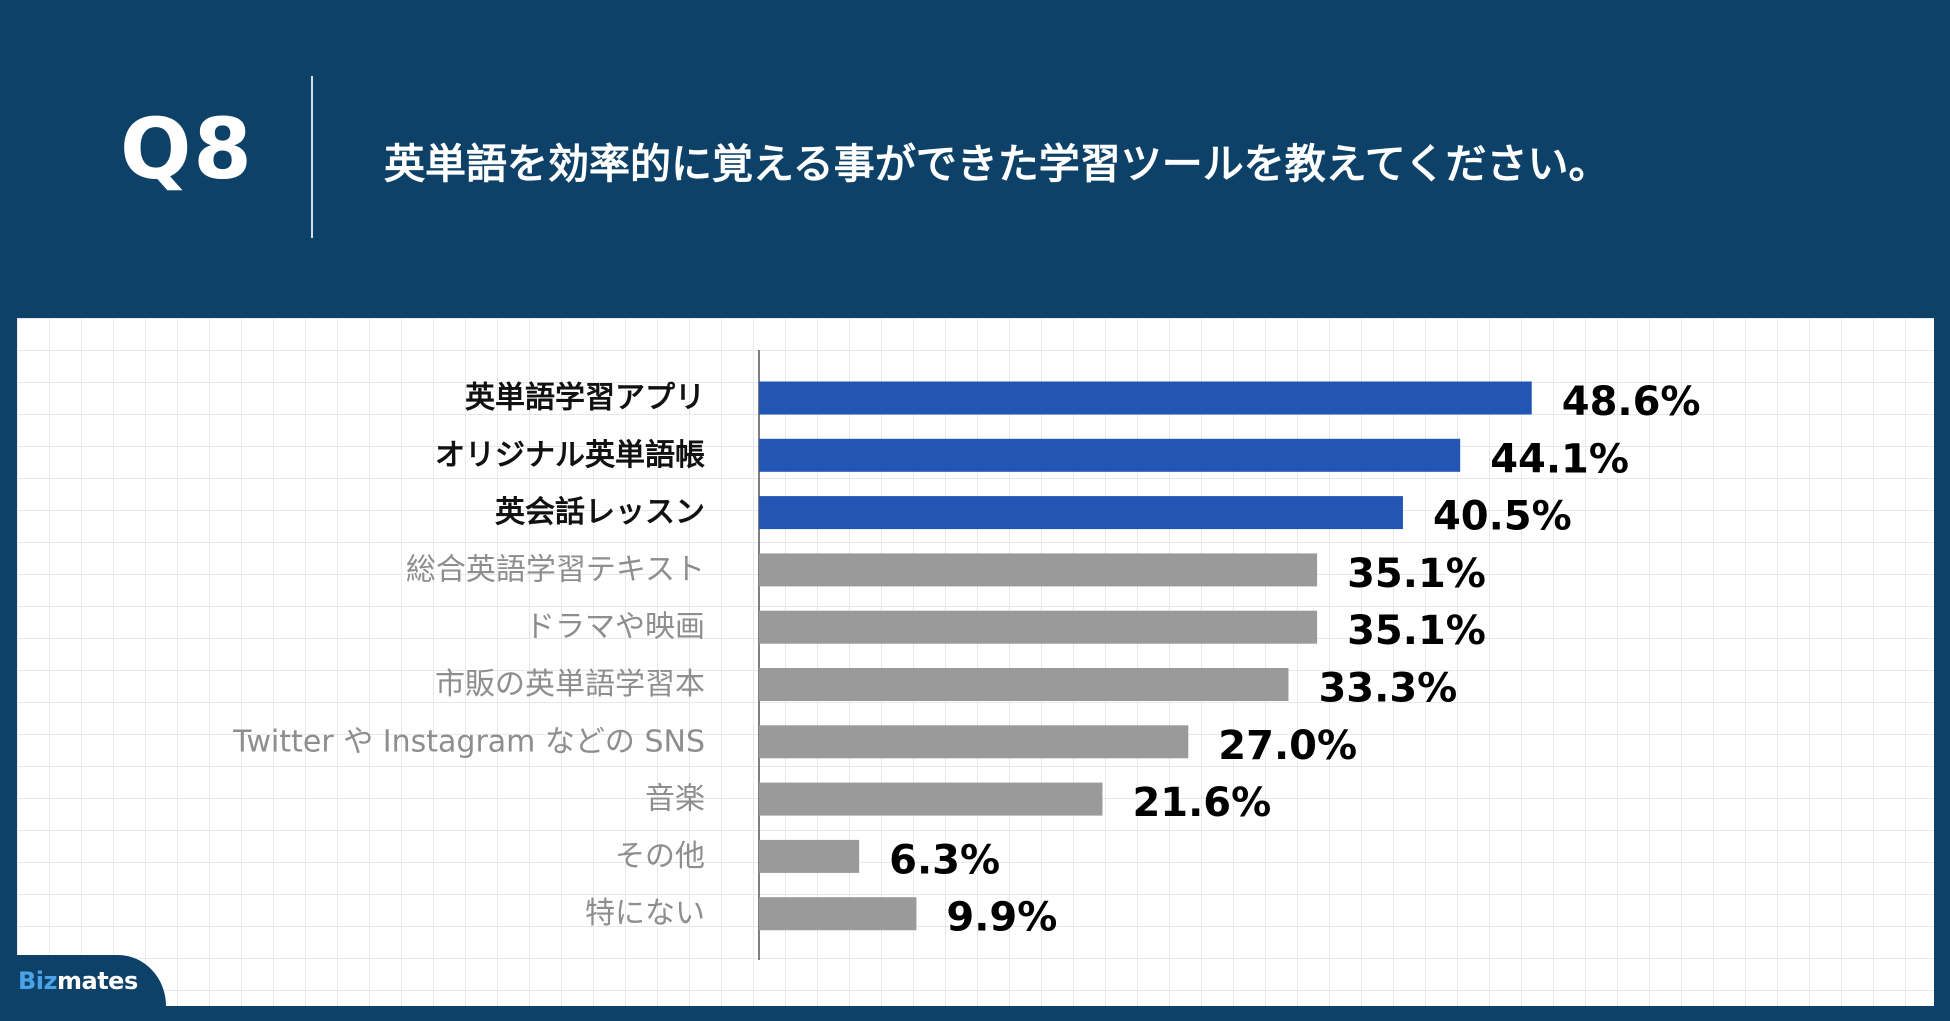 The image size is (1950, 1021). Describe the element at coordinates (97, 981) in the screenshot. I see `logo-text-suffix: mates` at that location.